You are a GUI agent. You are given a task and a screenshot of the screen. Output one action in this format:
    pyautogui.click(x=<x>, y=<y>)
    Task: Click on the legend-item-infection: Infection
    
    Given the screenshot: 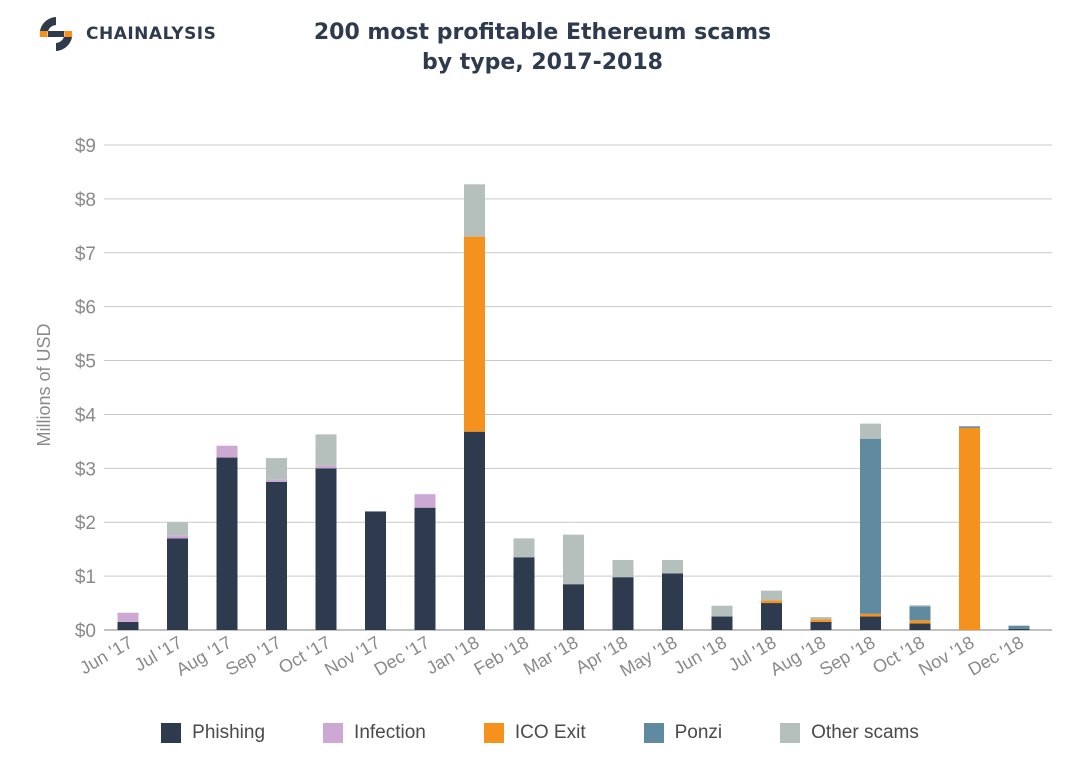 What is the action you would take?
    pyautogui.click(x=374, y=733)
    